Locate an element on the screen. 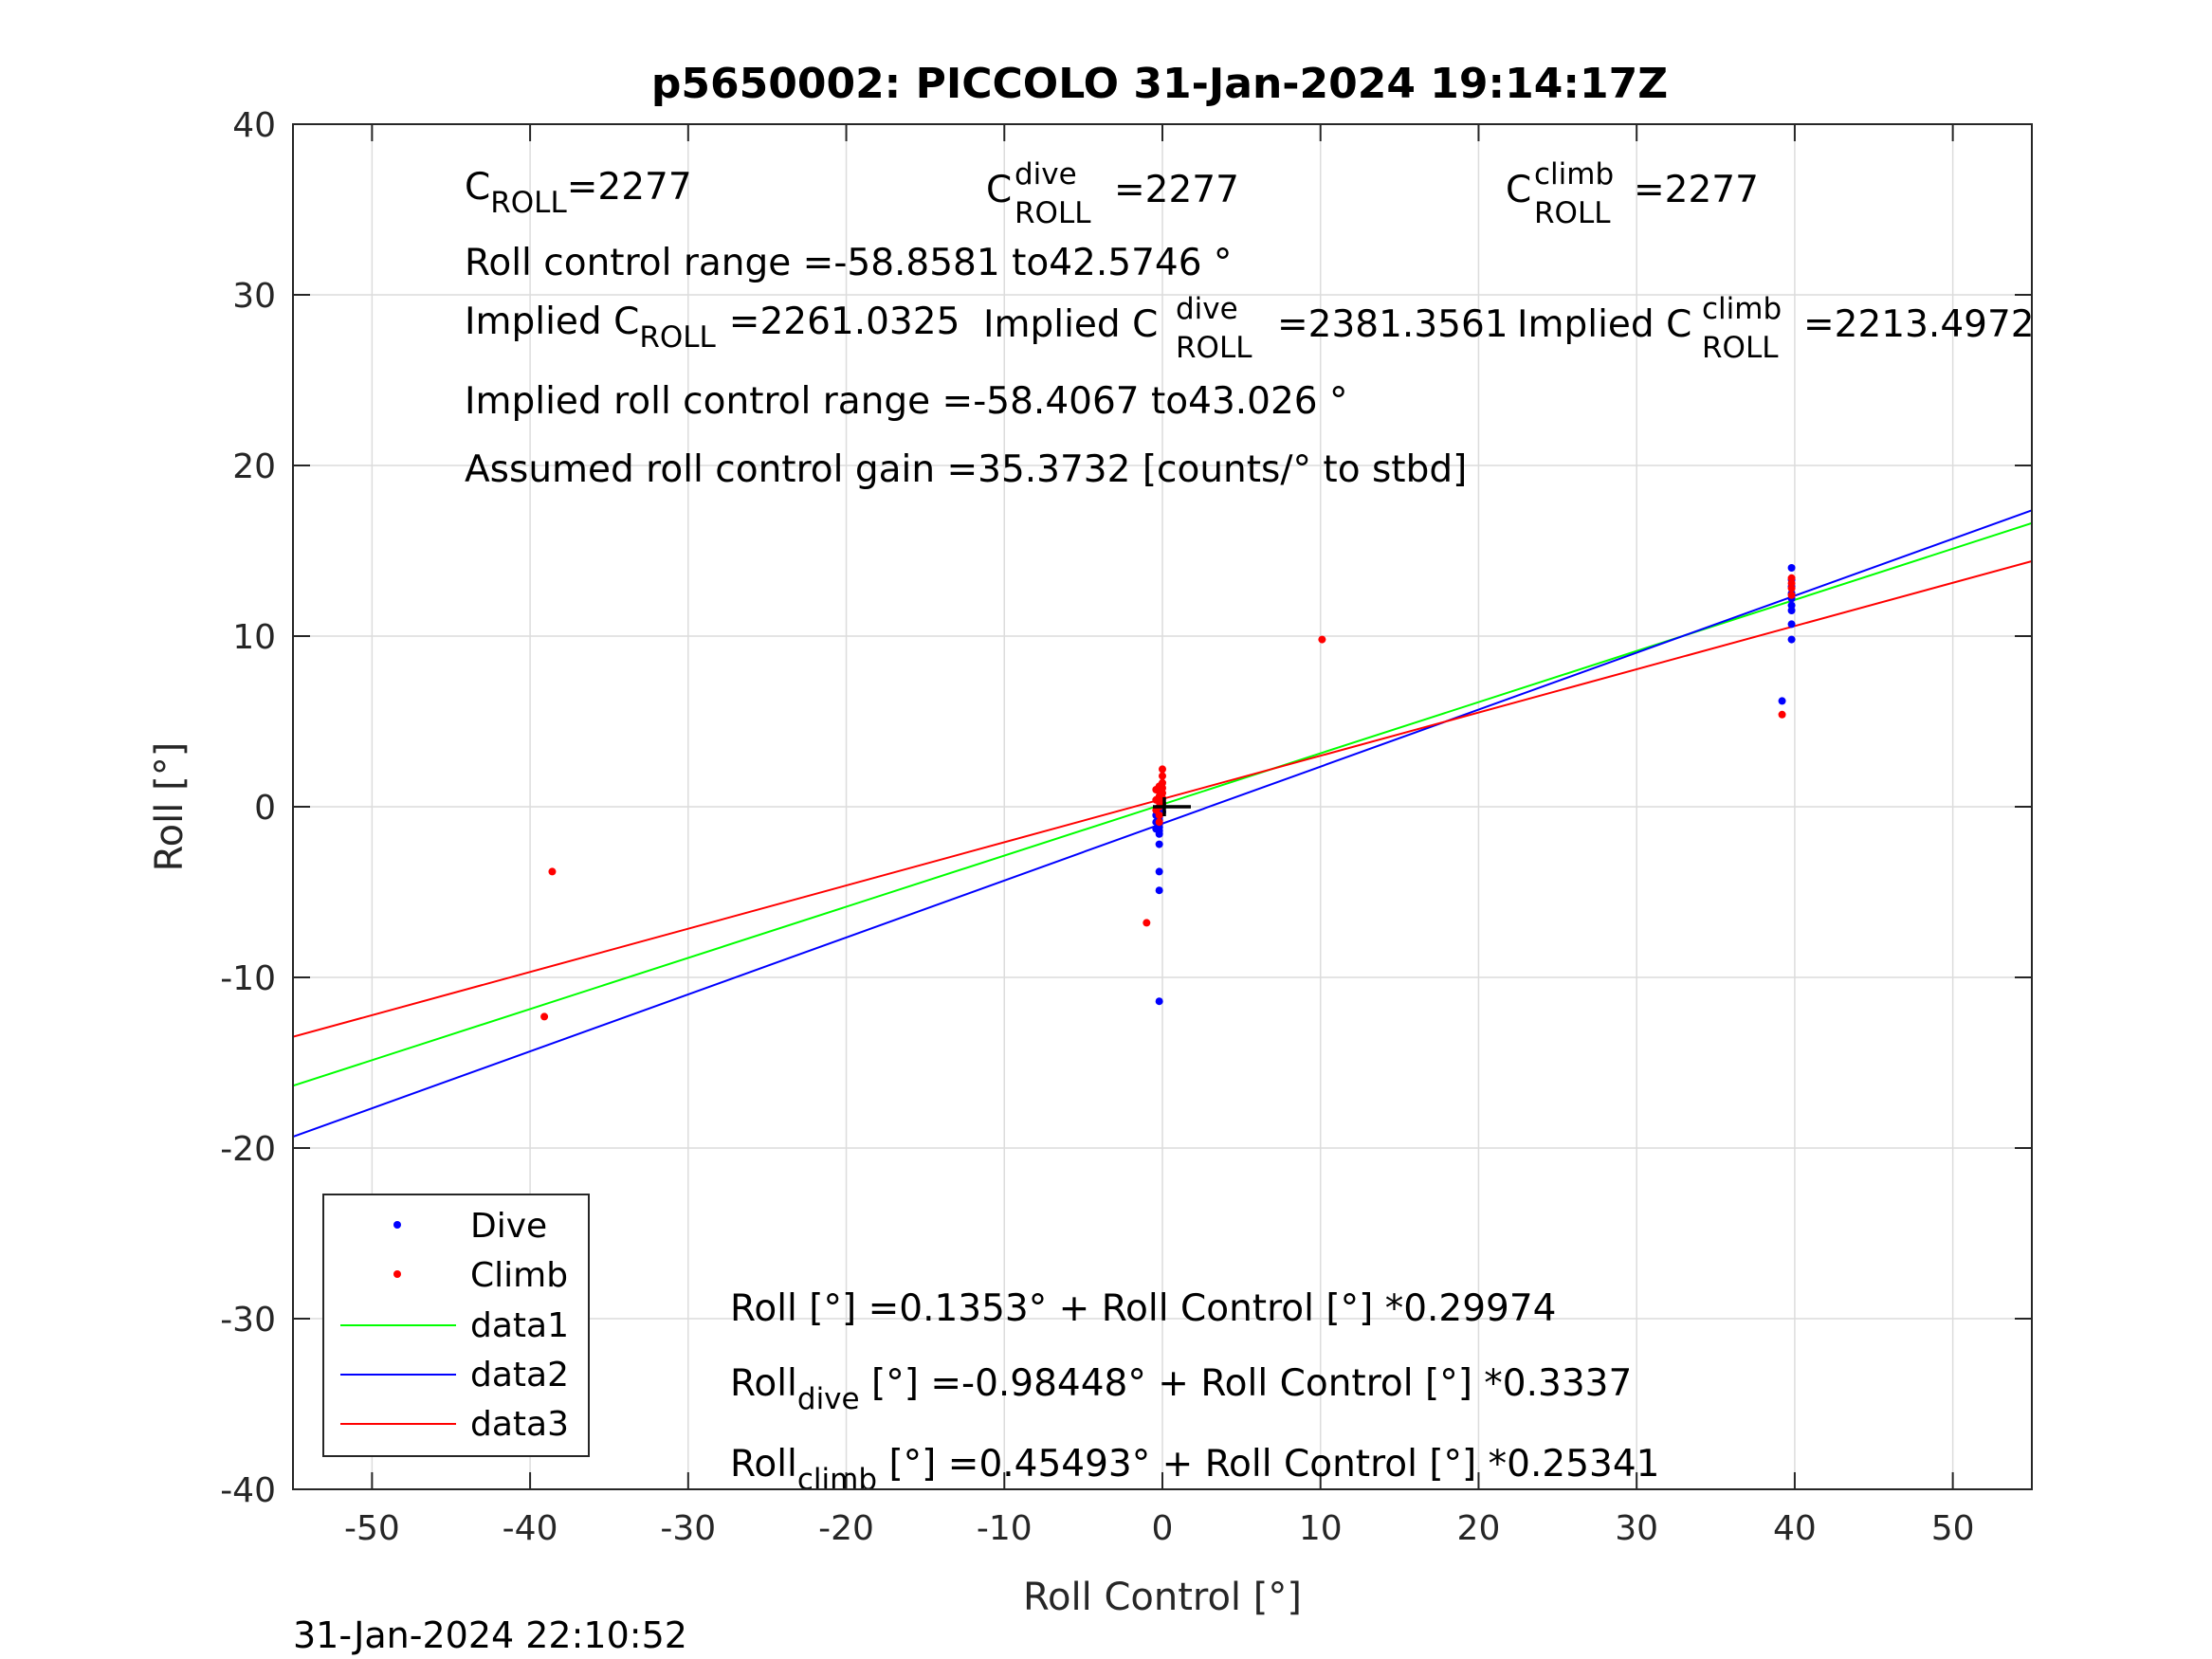  y-tick-label: 40 is located at coordinates (254, 125).